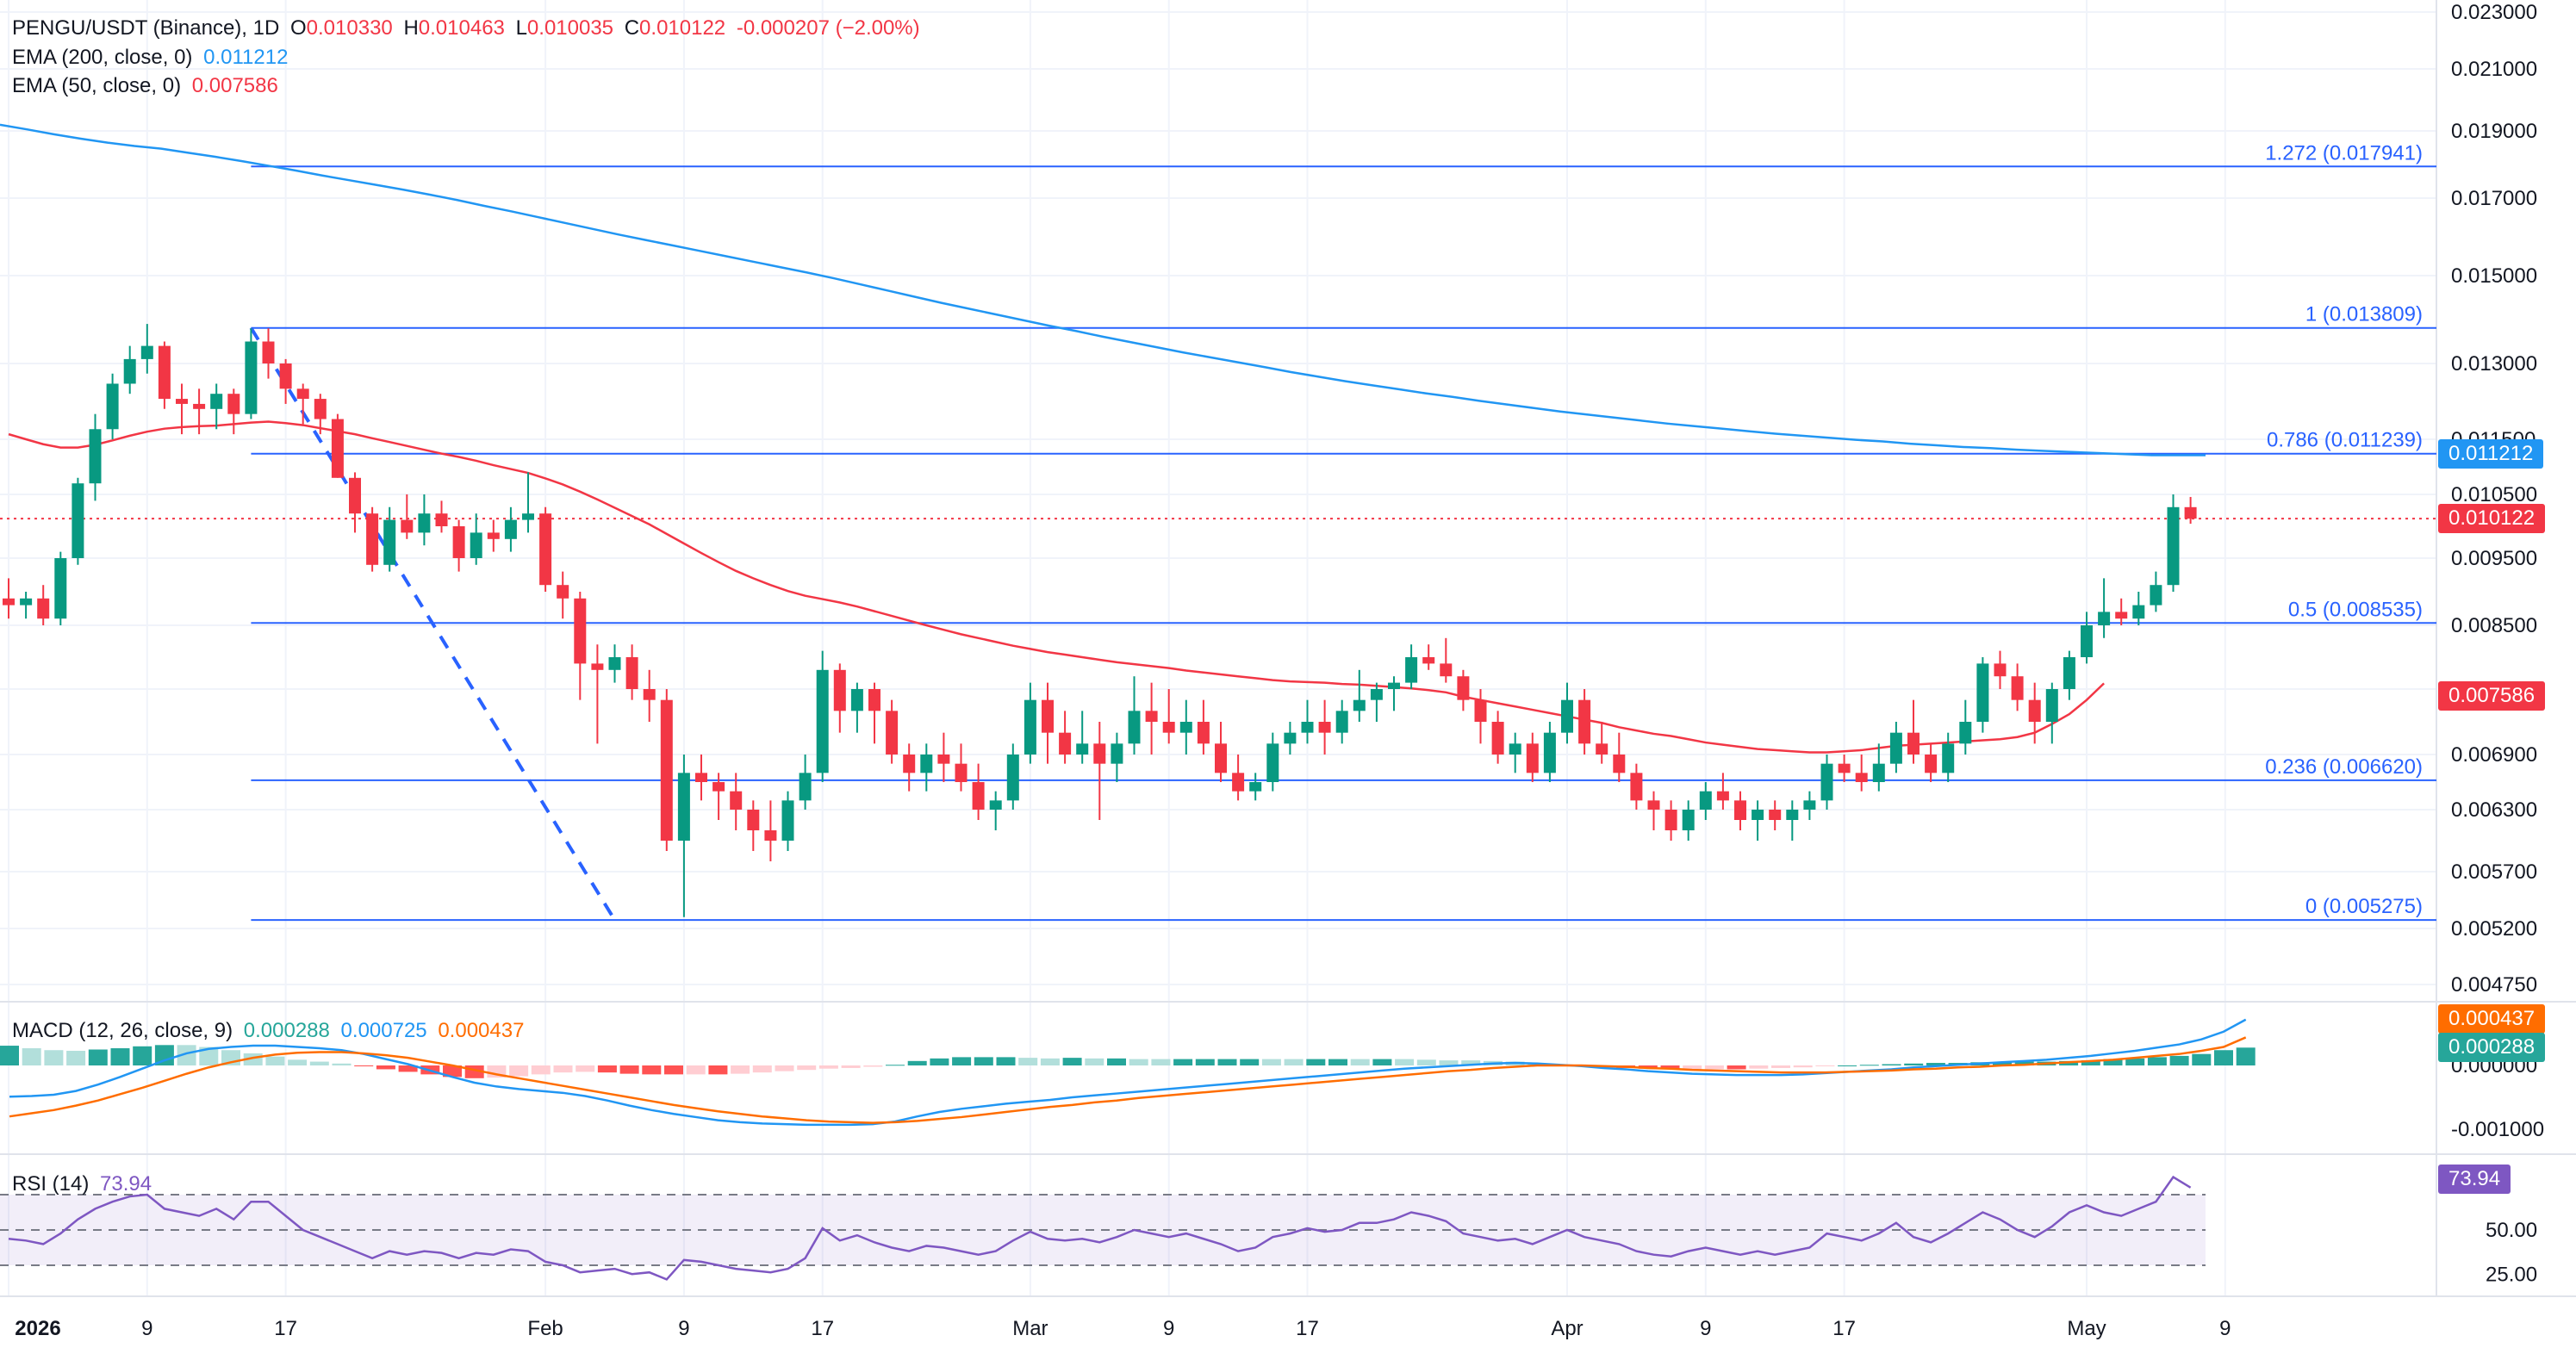 The height and width of the screenshot is (1354, 2576). What do you see at coordinates (632, 28) in the screenshot?
I see `close-label: C` at bounding box center [632, 28].